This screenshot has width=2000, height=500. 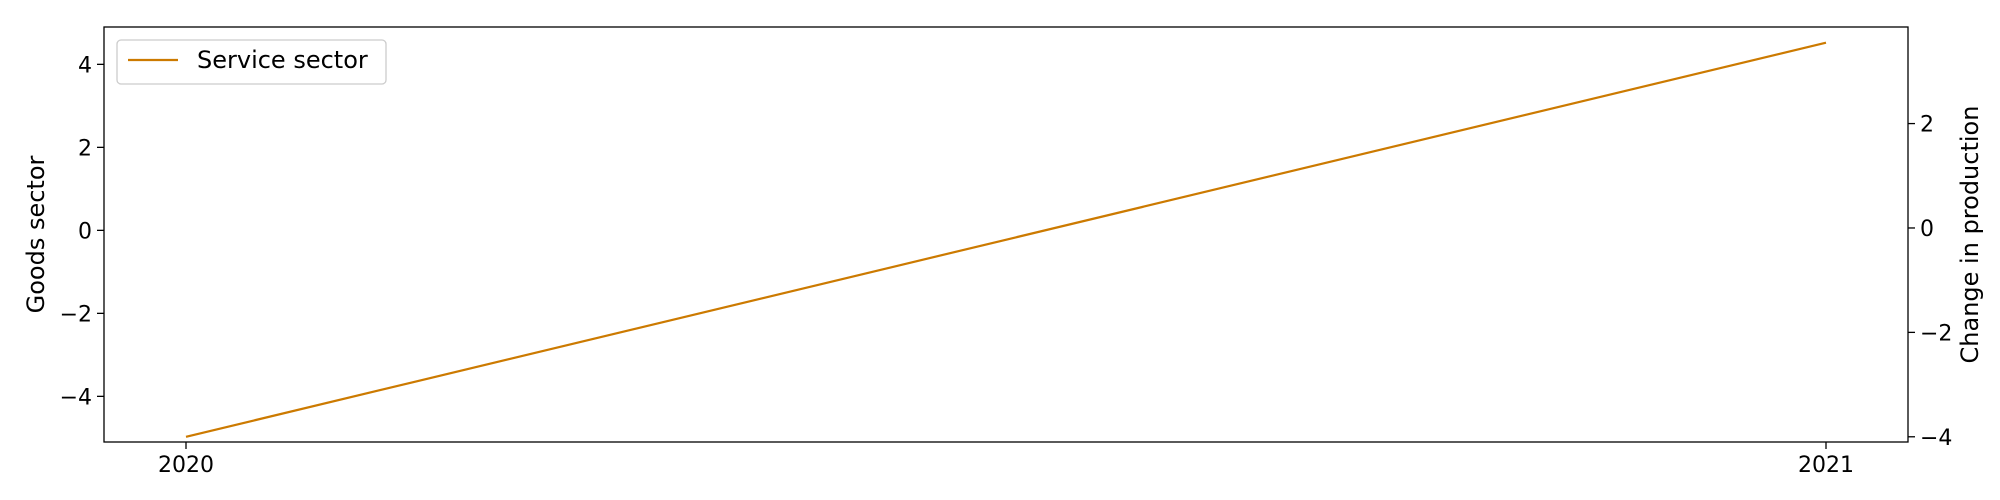 What do you see at coordinates (1826, 465) in the screenshot?
I see `x-tick-label: 2021` at bounding box center [1826, 465].